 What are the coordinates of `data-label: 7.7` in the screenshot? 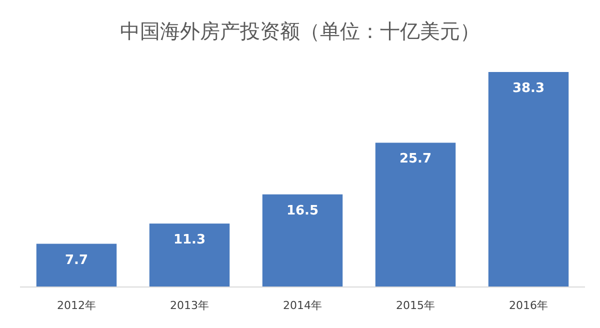 It's located at (76, 260).